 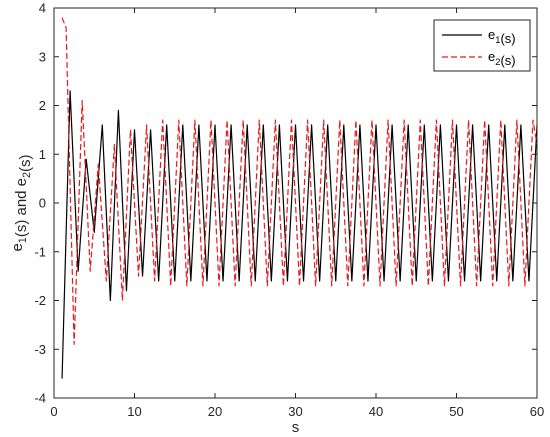 What do you see at coordinates (537, 411) in the screenshot?
I see `x-tick-label: 60` at bounding box center [537, 411].